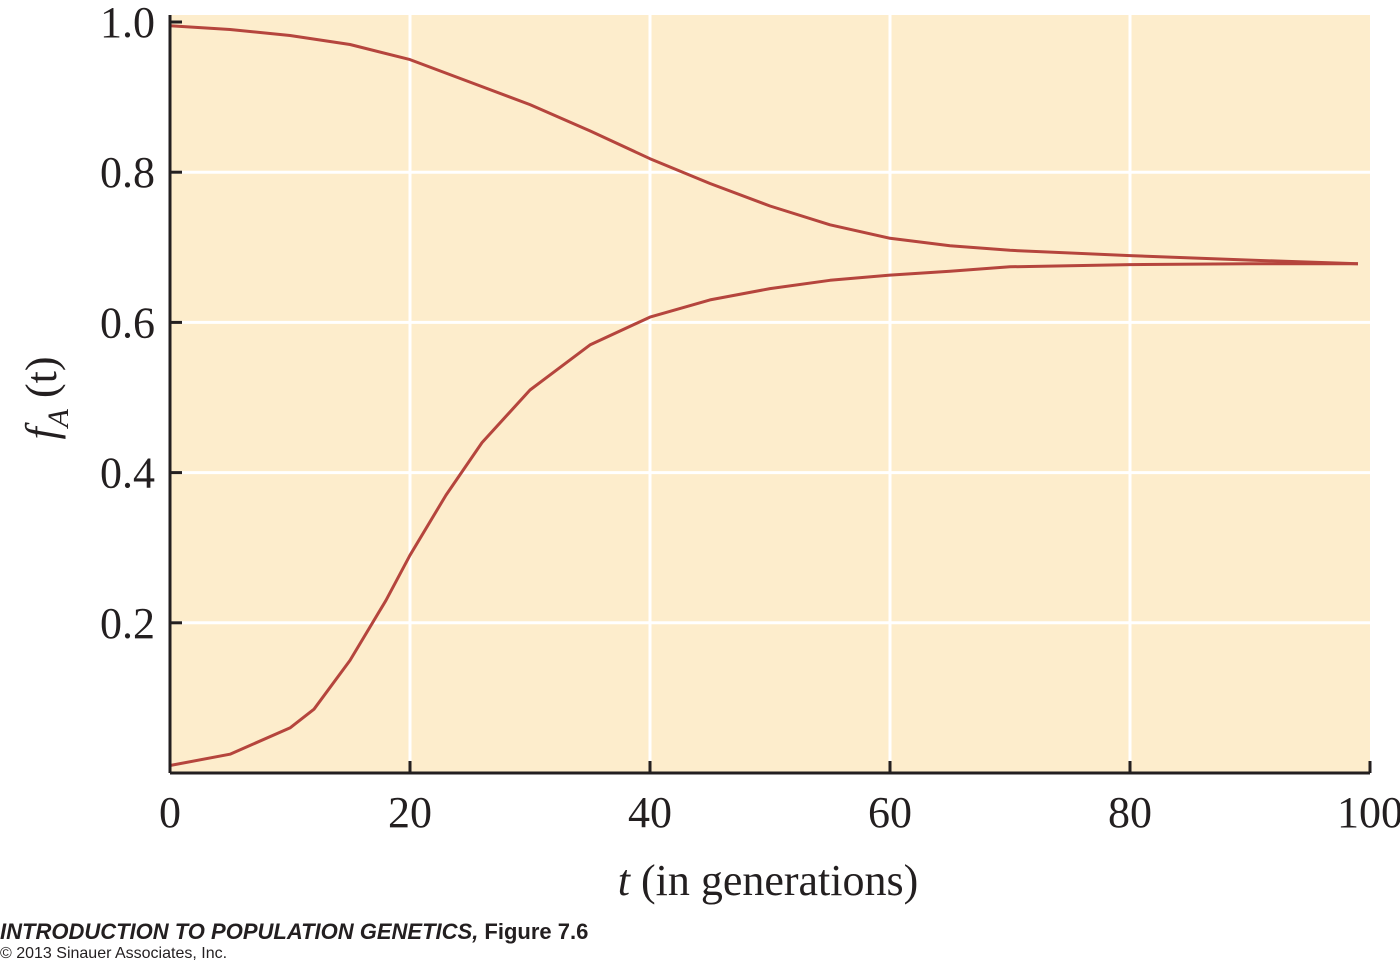 The height and width of the screenshot is (964, 1400). Describe the element at coordinates (127, 473) in the screenshot. I see `y-tick-label: 0.4` at that location.